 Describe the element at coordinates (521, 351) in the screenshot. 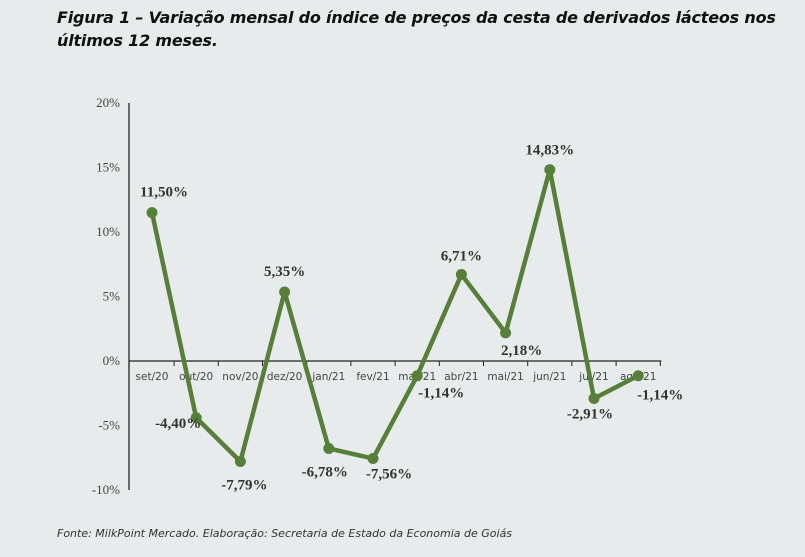

I see `data-label: 2,18%` at that location.